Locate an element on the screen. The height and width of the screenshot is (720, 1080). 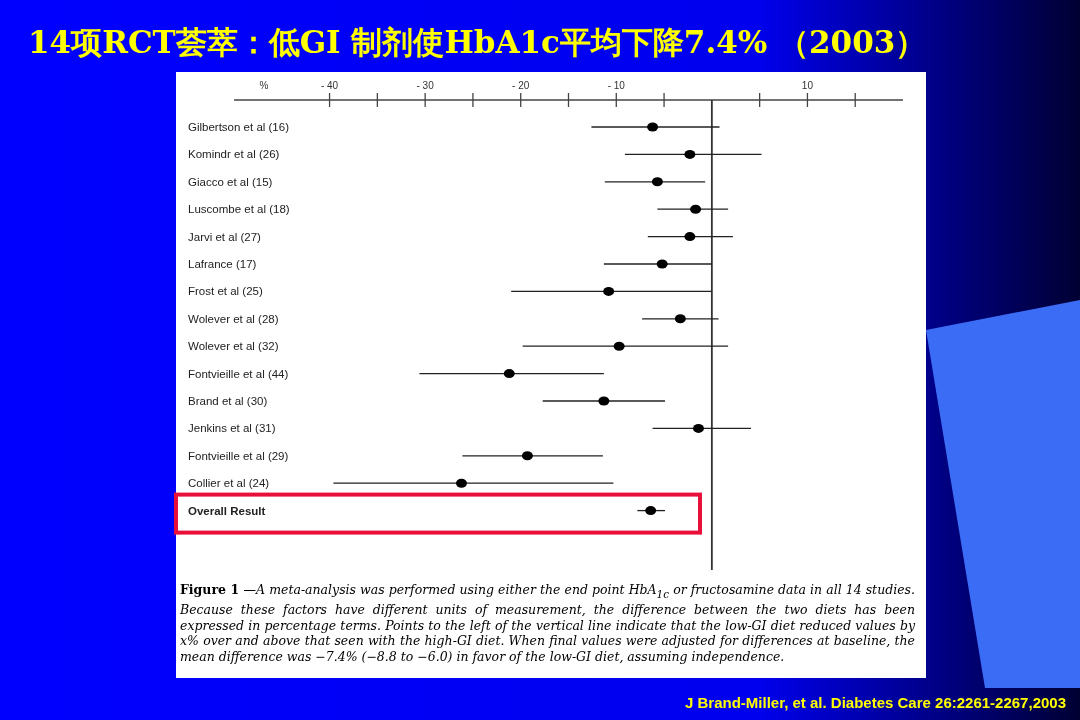
y-tick-label: Luscombe et al (18) is located at coordinates (239, 209).